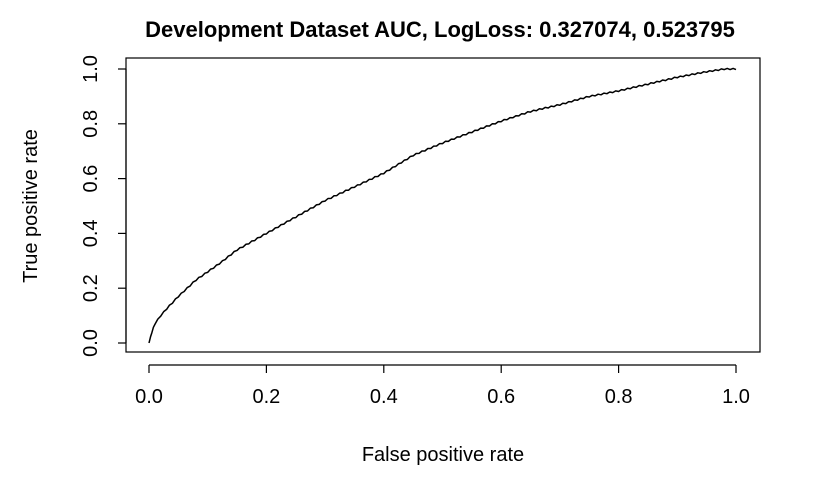 This screenshot has height=491, width=832. I want to click on y-tick-label: 0.8, so click(91, 124).